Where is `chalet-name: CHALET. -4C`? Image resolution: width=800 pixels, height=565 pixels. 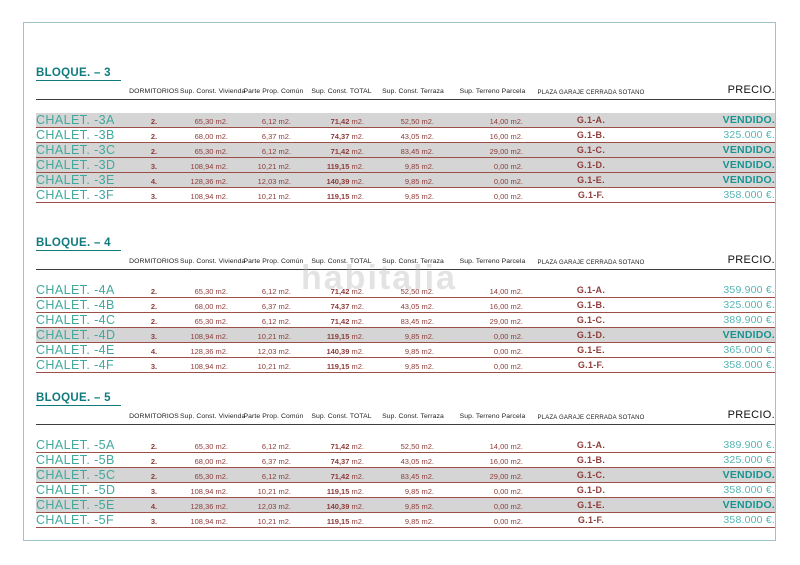
chalet-name: CHALET. -4C is located at coordinates (76, 319).